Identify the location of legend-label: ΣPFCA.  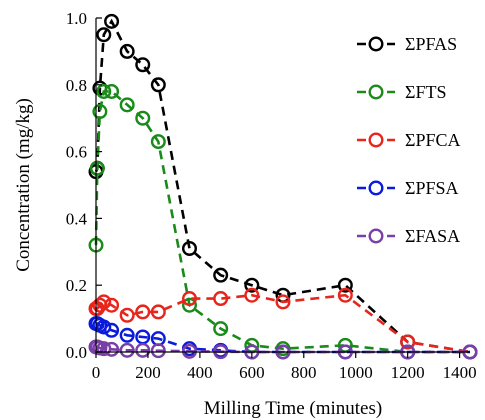
(433, 140).